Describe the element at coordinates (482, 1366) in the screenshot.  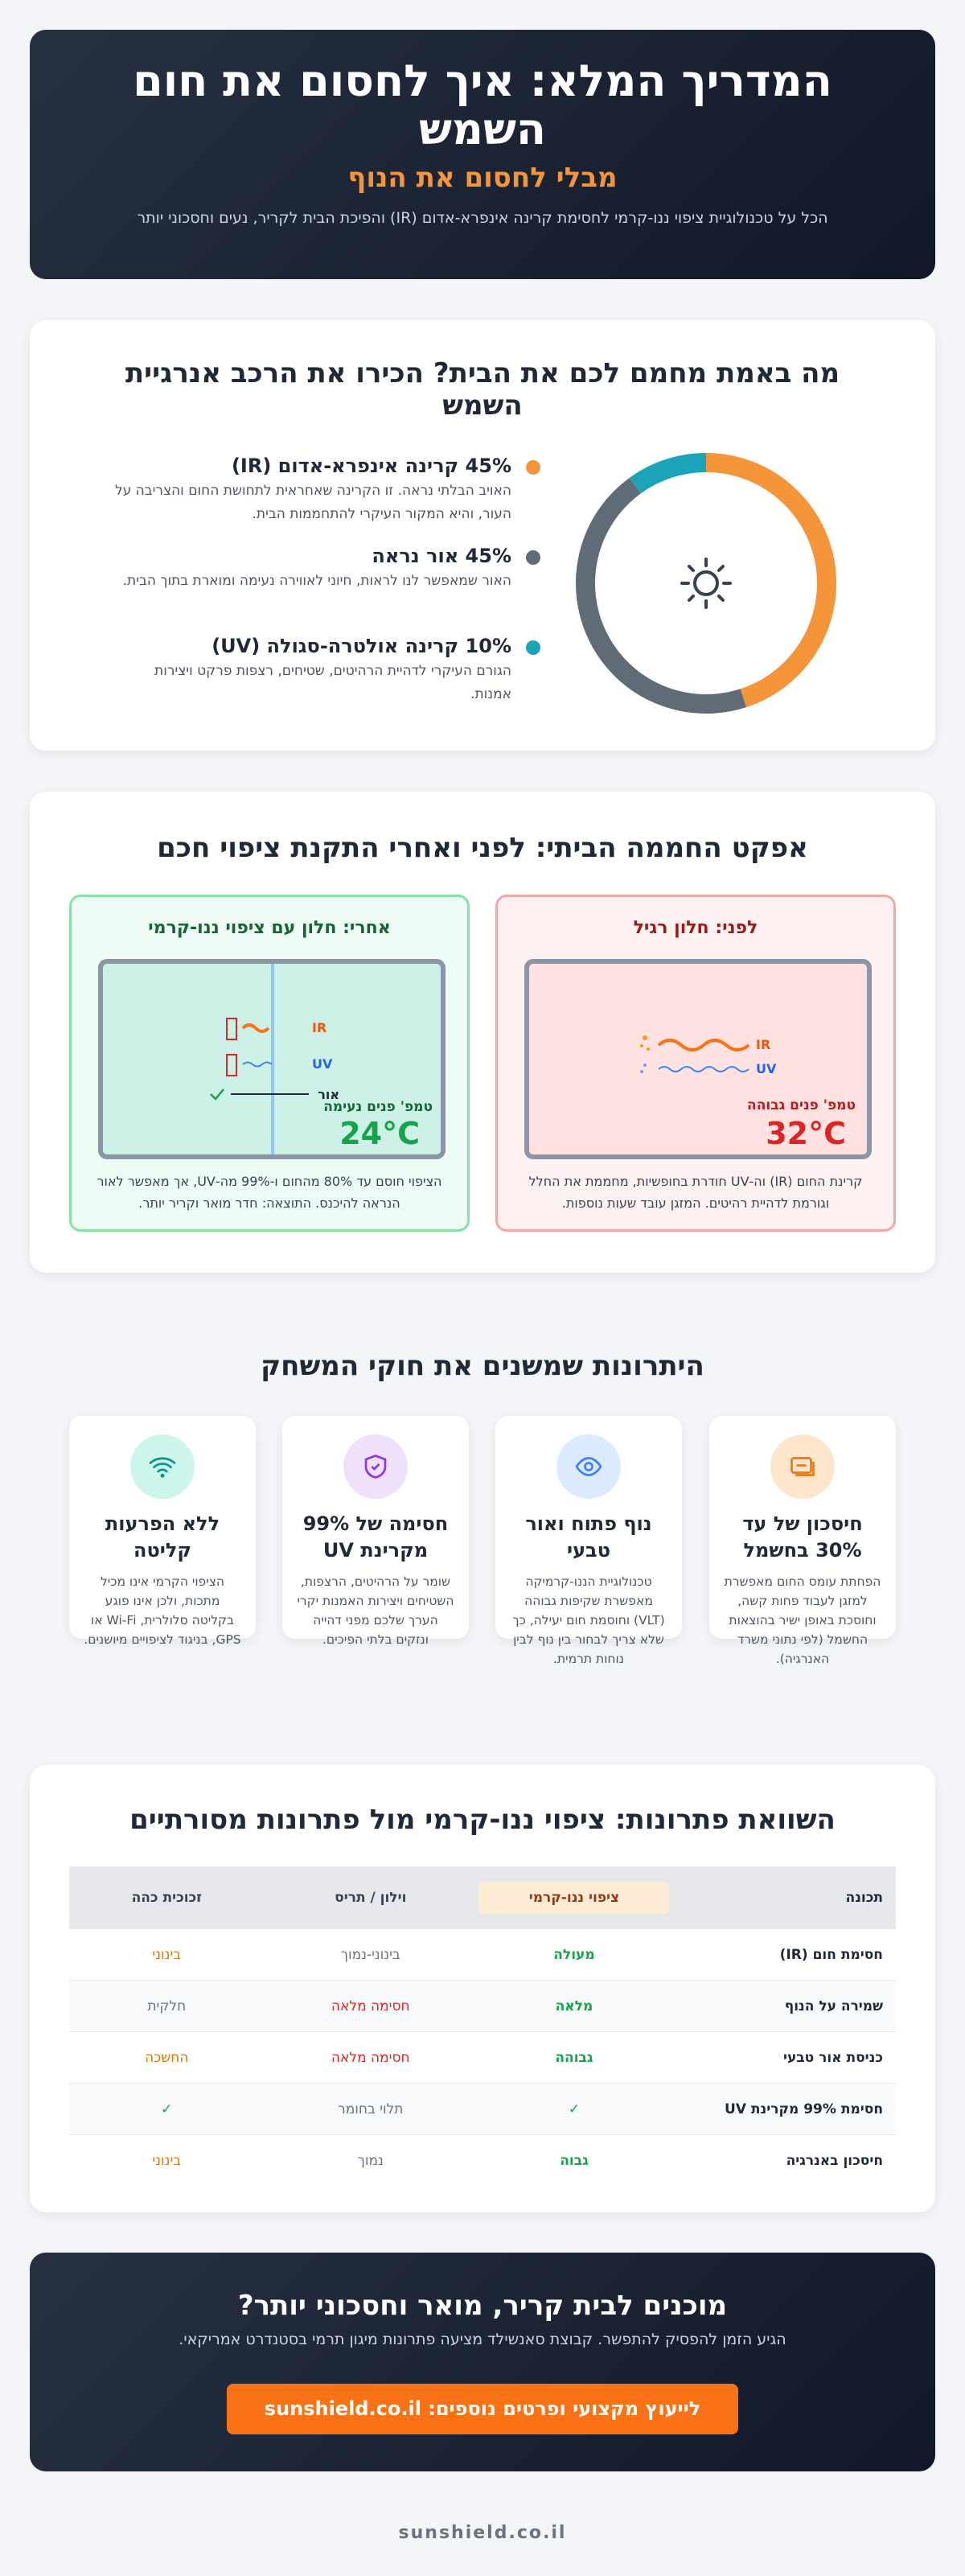
I see `section-title: היתרונות שמשנים את חוקי המשחק` at that location.